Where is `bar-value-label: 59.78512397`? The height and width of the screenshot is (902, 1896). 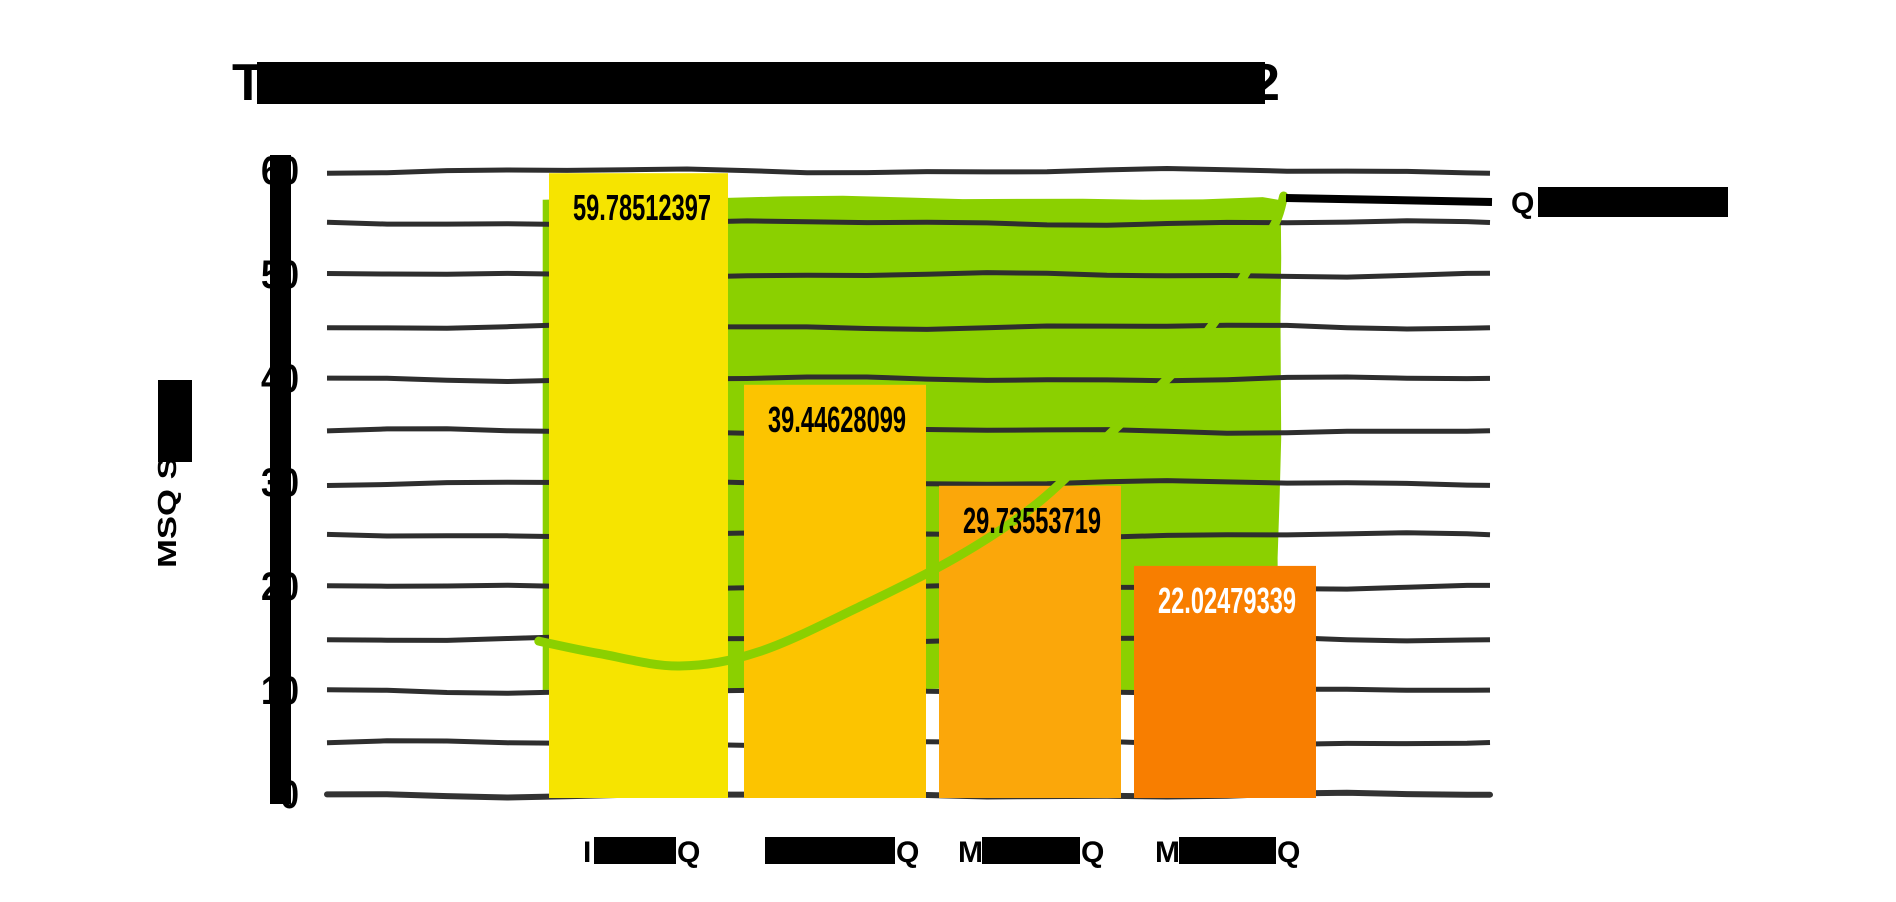
bar-value-label: 59.78512397 is located at coordinates (642, 207).